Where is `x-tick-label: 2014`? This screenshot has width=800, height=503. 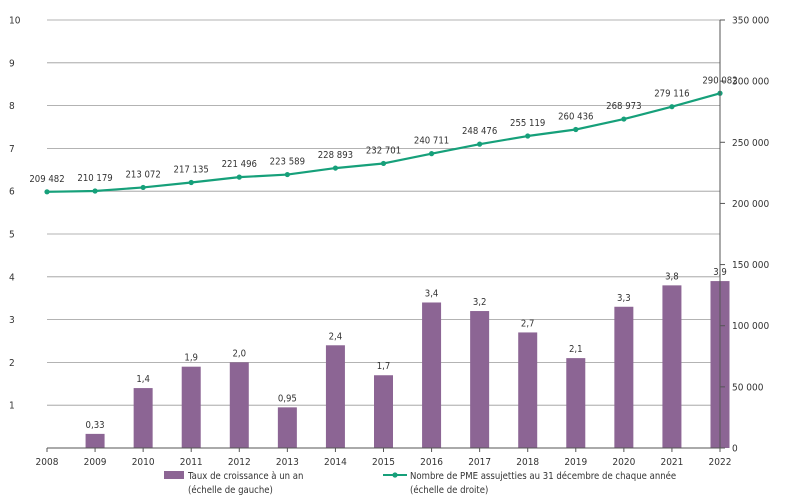
x-tick-label: 2014 is located at coordinates (335, 462).